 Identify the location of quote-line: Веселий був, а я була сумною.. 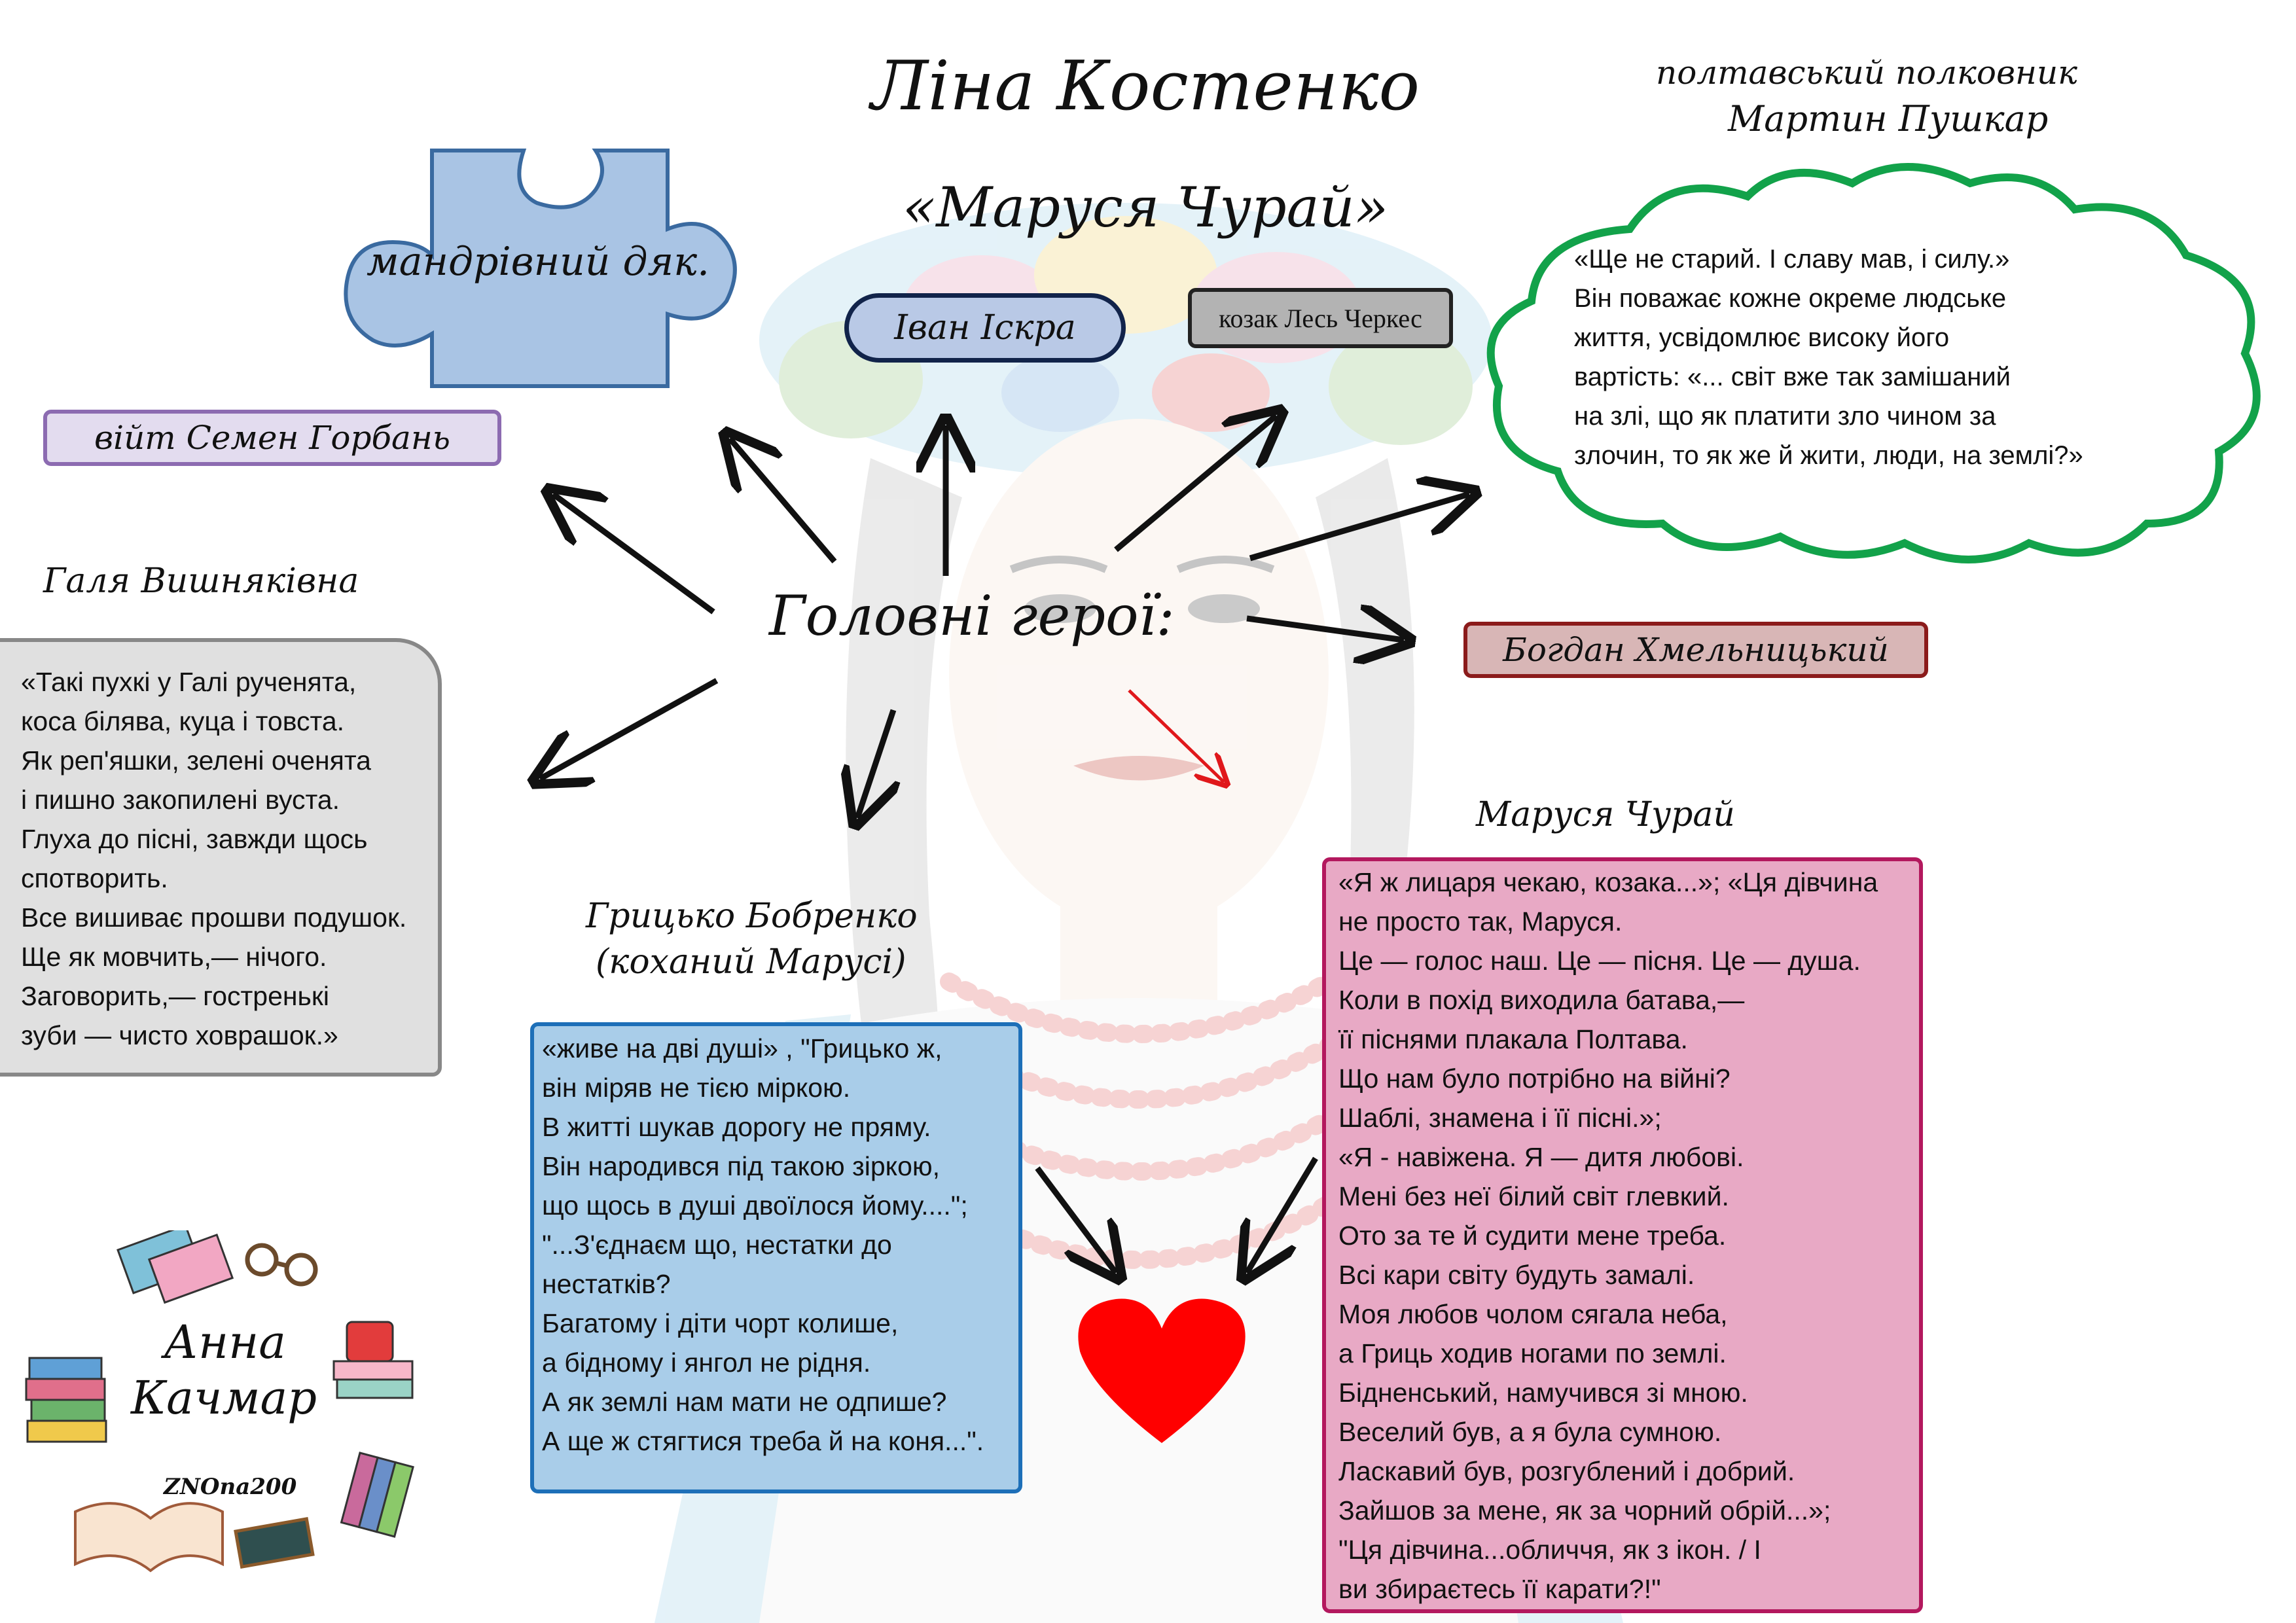
(1530, 1432).